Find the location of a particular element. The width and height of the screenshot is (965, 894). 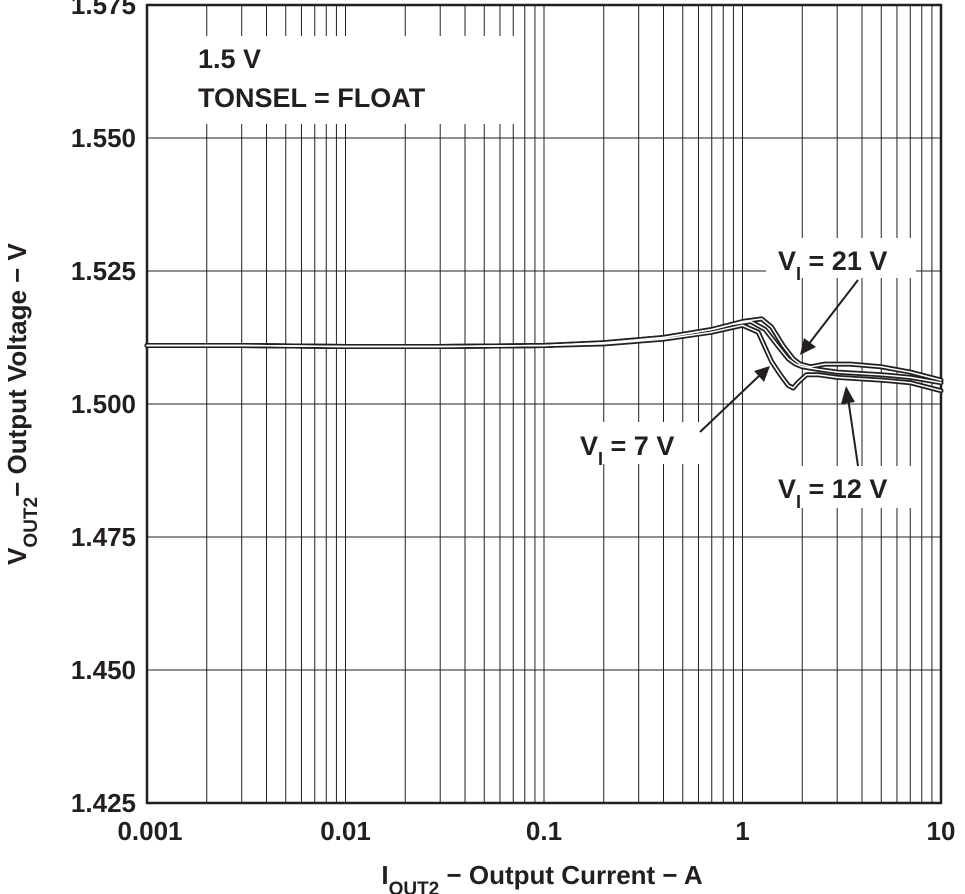

series-group is located at coordinates (544, 355).